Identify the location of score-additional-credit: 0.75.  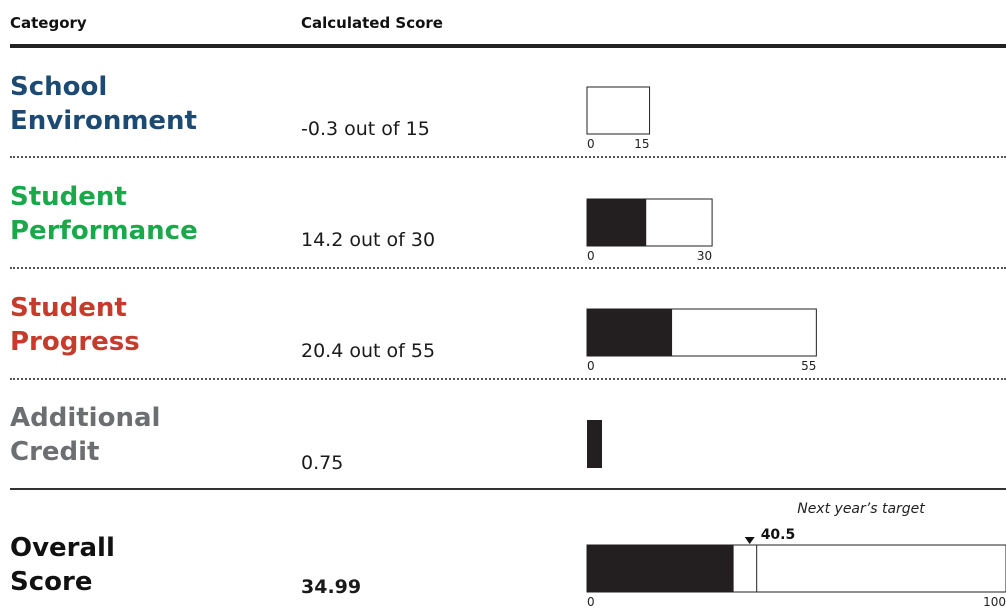
(322, 463).